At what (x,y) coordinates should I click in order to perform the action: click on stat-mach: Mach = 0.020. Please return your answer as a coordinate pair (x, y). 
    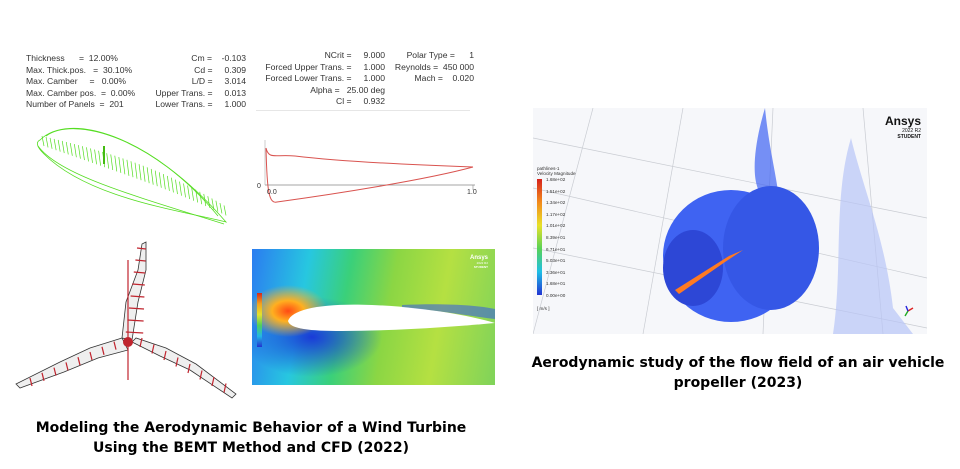
    Looking at the image, I should click on (444, 78).